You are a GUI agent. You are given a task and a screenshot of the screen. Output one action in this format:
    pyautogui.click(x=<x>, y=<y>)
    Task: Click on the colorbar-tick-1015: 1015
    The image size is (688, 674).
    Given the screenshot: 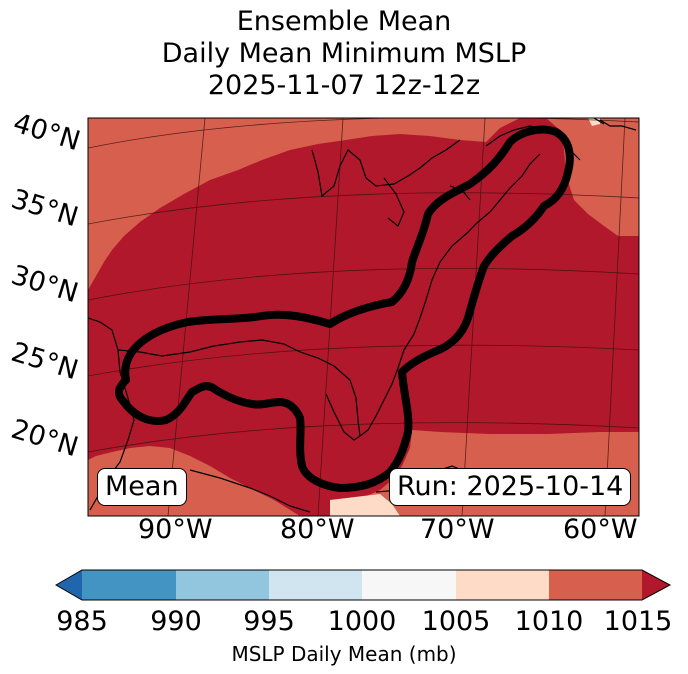 What is the action you would take?
    pyautogui.click(x=638, y=621)
    